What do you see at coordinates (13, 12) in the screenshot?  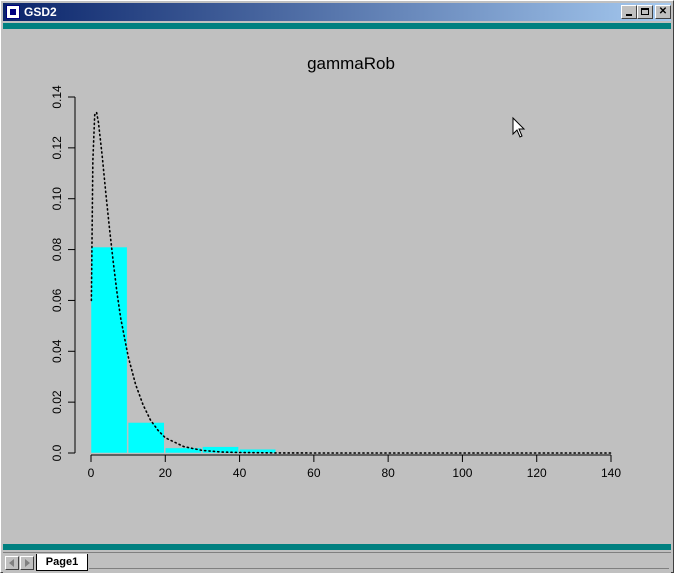 I see `app-icon` at bounding box center [13, 12].